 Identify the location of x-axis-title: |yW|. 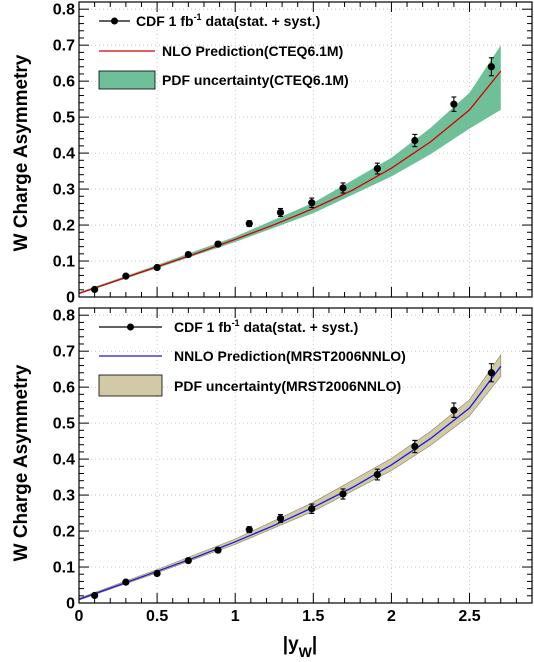
(300, 647).